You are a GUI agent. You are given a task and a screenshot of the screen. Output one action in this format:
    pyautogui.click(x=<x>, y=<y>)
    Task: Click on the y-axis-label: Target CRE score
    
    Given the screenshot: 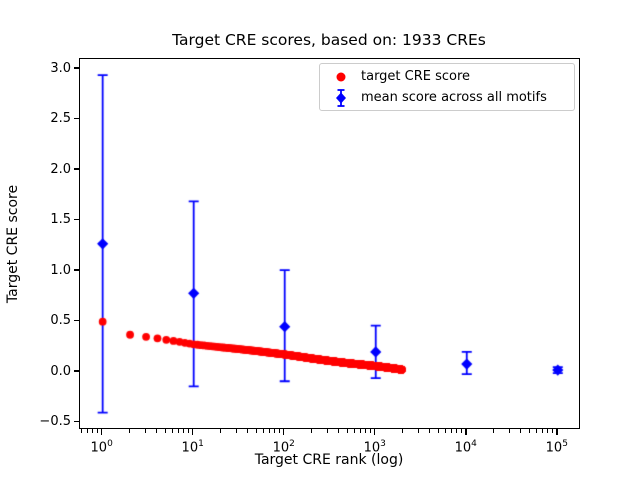 What is the action you would take?
    pyautogui.click(x=13, y=244)
    